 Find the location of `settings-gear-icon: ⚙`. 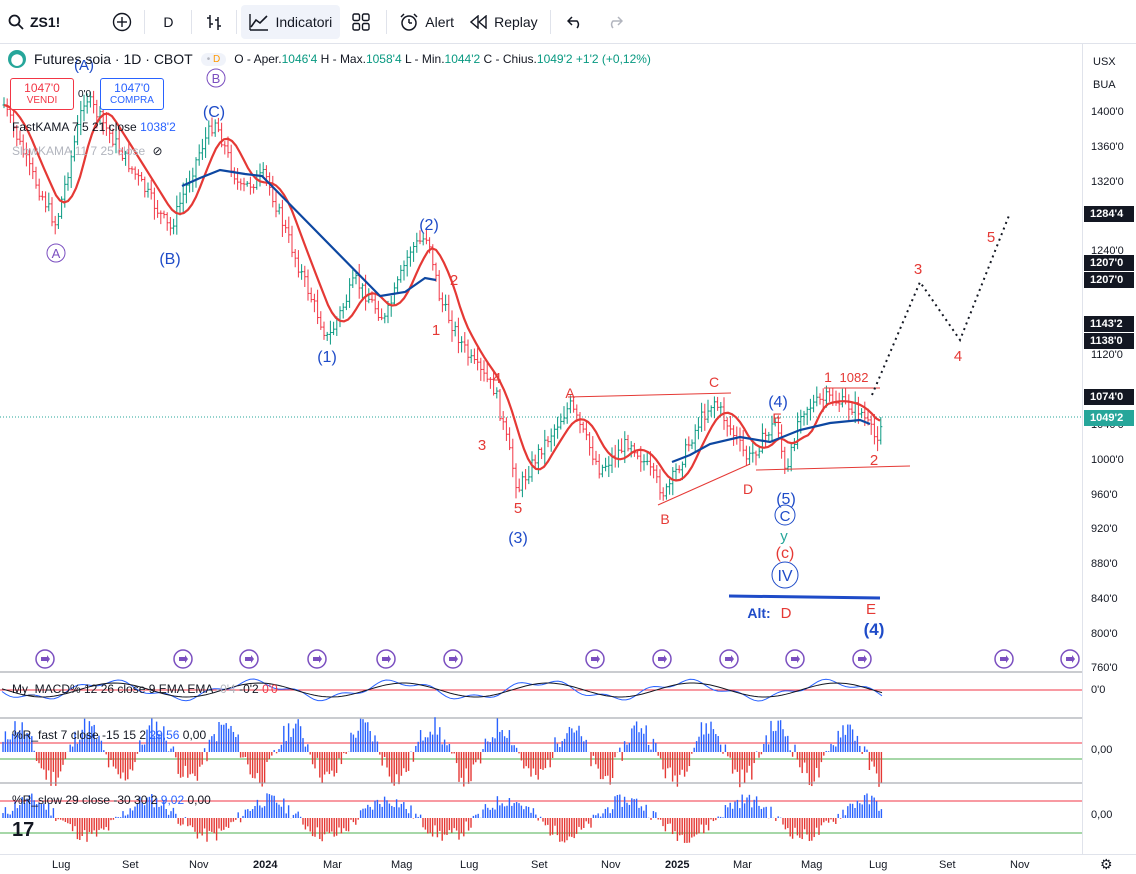

settings-gear-icon: ⚙ is located at coordinates (1106, 864).